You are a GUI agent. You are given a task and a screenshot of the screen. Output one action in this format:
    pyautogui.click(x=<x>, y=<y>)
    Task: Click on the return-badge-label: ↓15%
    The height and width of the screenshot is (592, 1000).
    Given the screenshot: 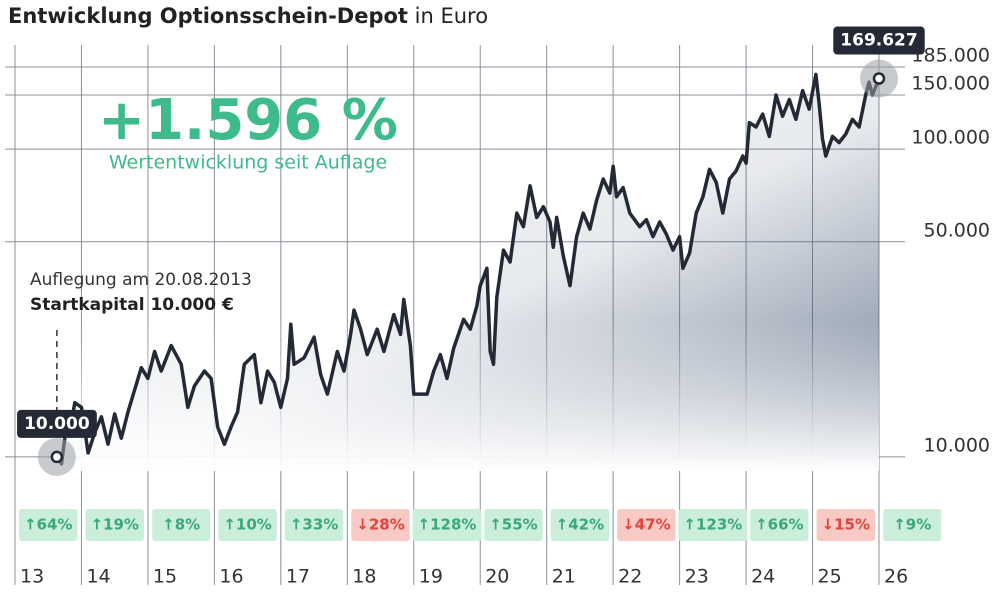 What is the action you would take?
    pyautogui.click(x=846, y=525)
    